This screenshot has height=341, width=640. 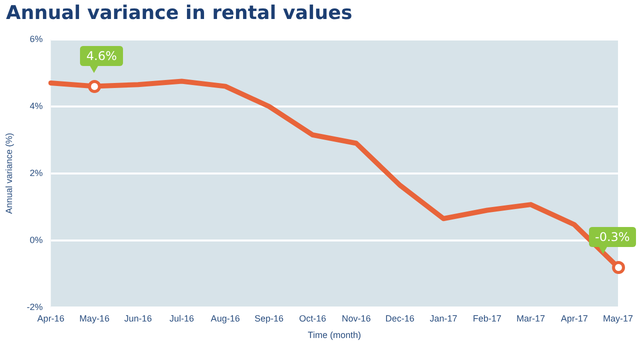 What do you see at coordinates (36, 105) in the screenshot?
I see `y-tick-label: 4%` at bounding box center [36, 105].